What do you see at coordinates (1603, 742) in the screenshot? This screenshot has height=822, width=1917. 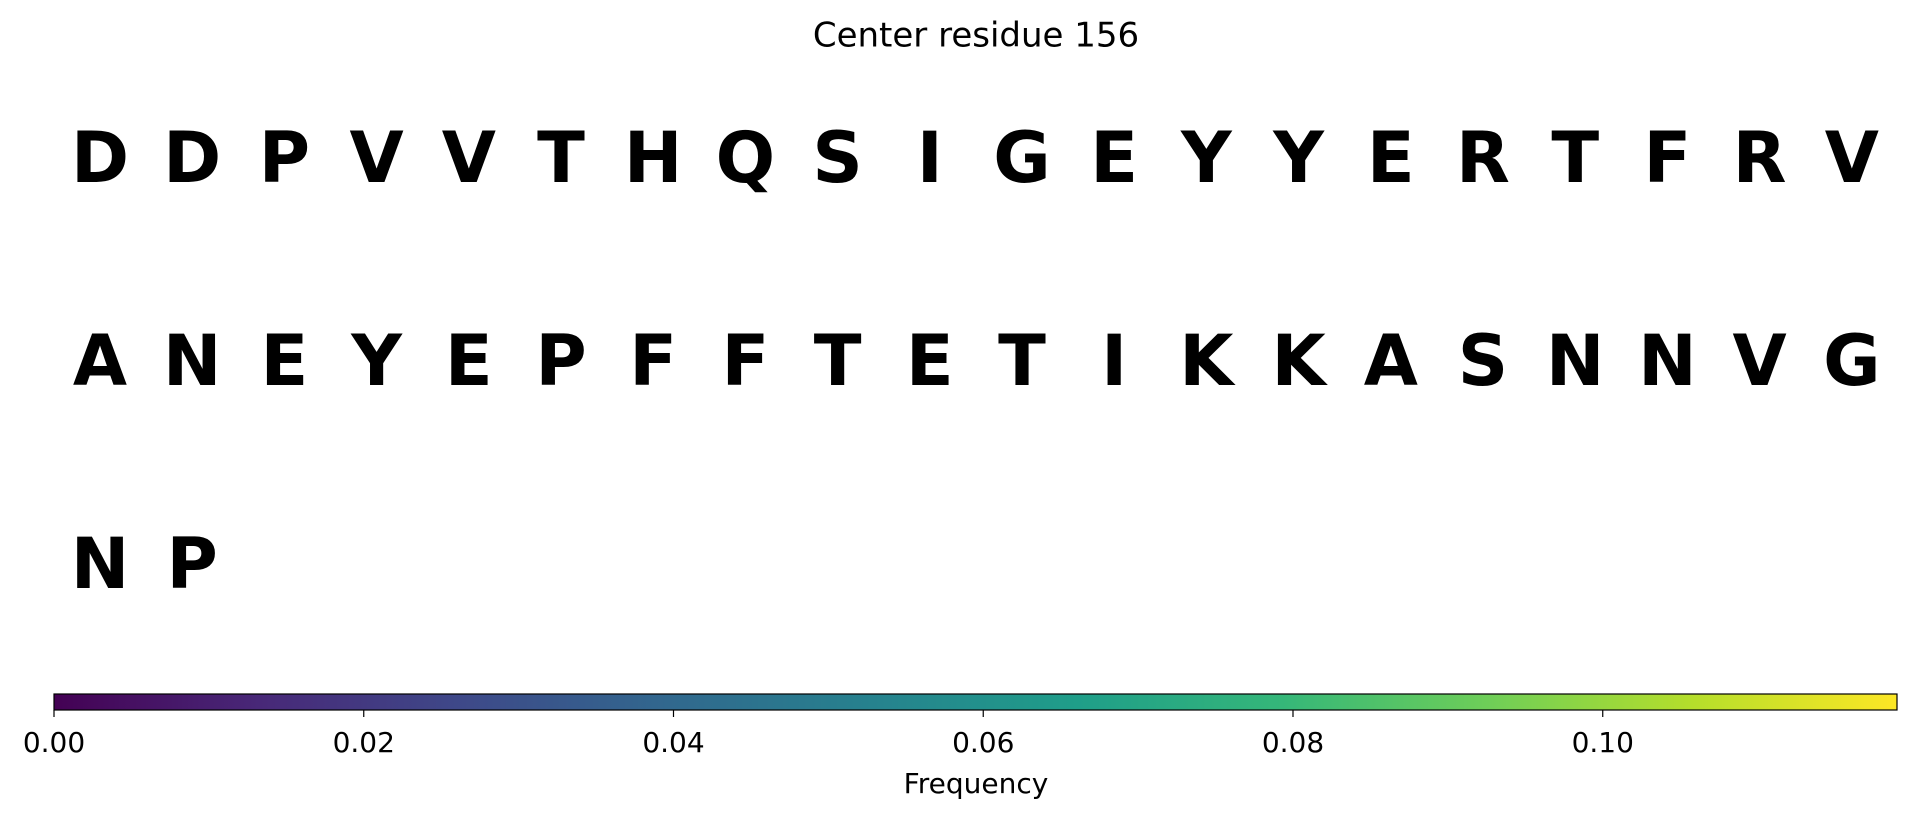 I see `x-tick-label: 0.10` at bounding box center [1603, 742].